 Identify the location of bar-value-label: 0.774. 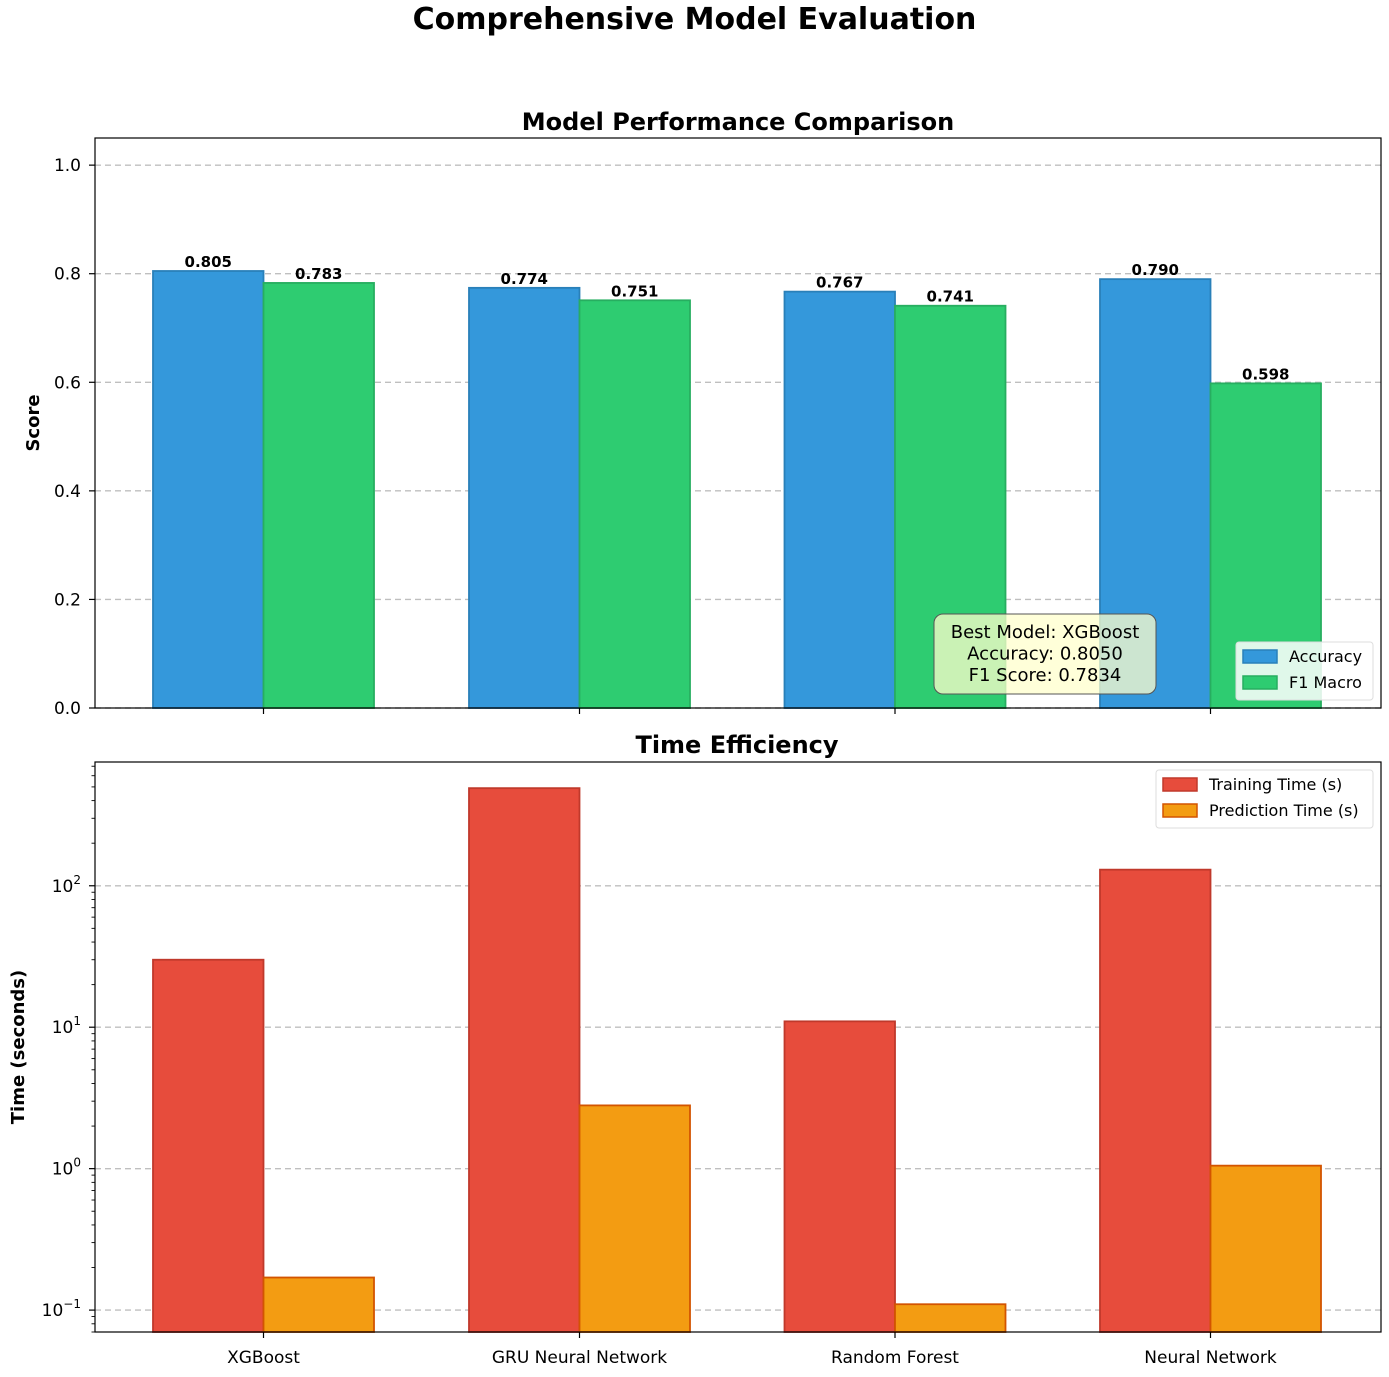
(524, 279).